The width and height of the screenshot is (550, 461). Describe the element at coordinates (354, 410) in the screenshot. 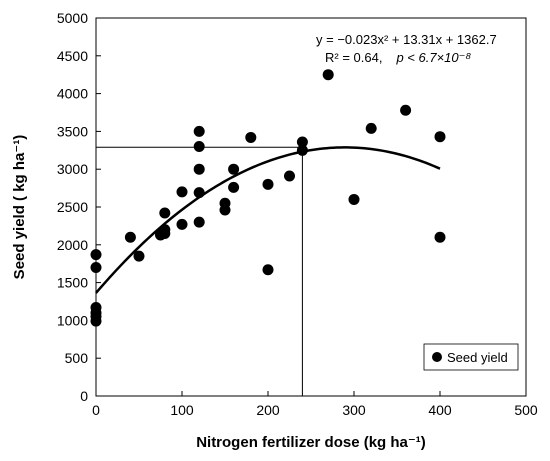

I see `x-tick-label: 300` at that location.